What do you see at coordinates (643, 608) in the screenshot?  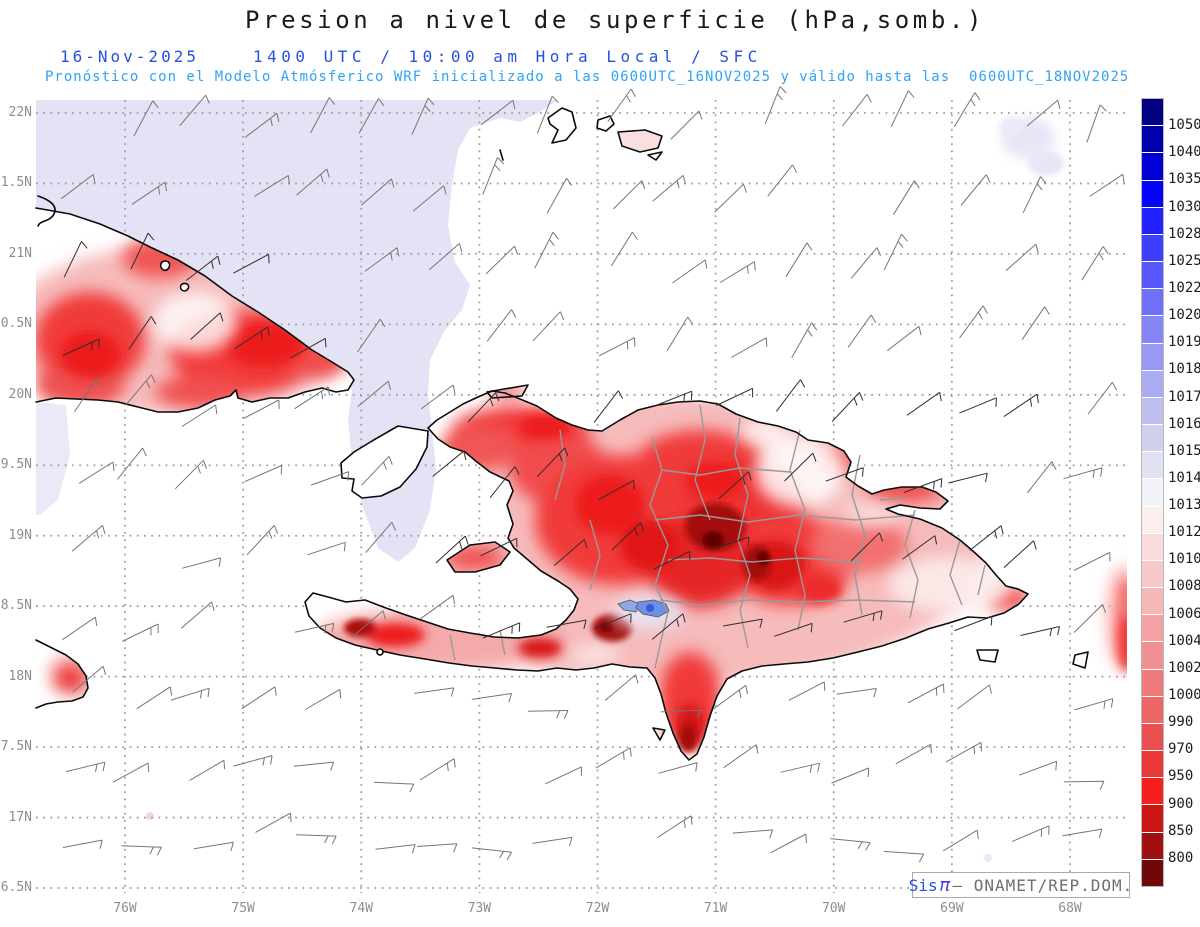 I see `lake-enriquillo` at bounding box center [643, 608].